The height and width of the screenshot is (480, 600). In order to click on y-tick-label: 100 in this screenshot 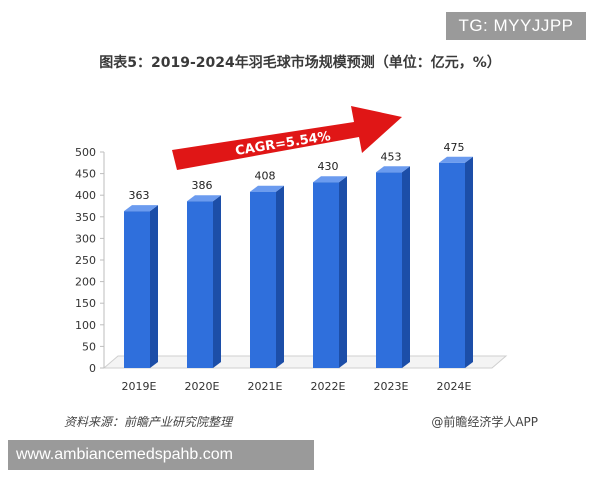, I will do `click(85, 325)`.